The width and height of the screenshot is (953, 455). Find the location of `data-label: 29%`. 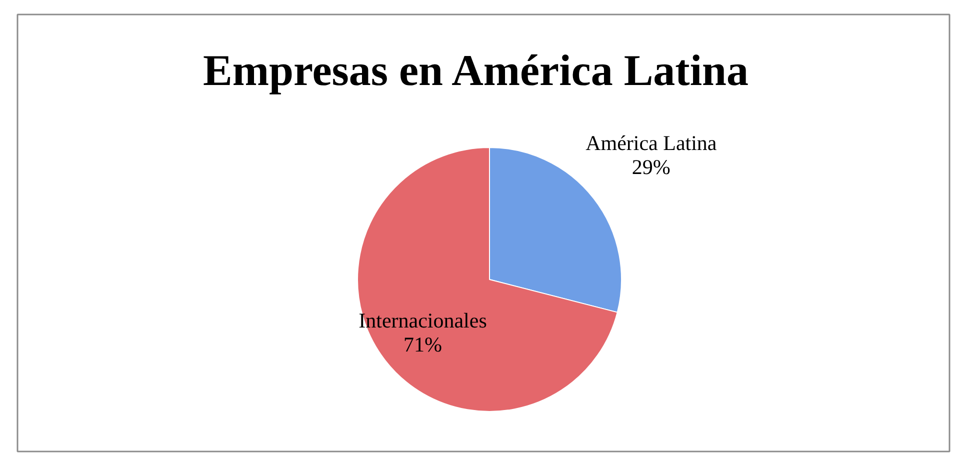

data-label: 29% is located at coordinates (651, 167).